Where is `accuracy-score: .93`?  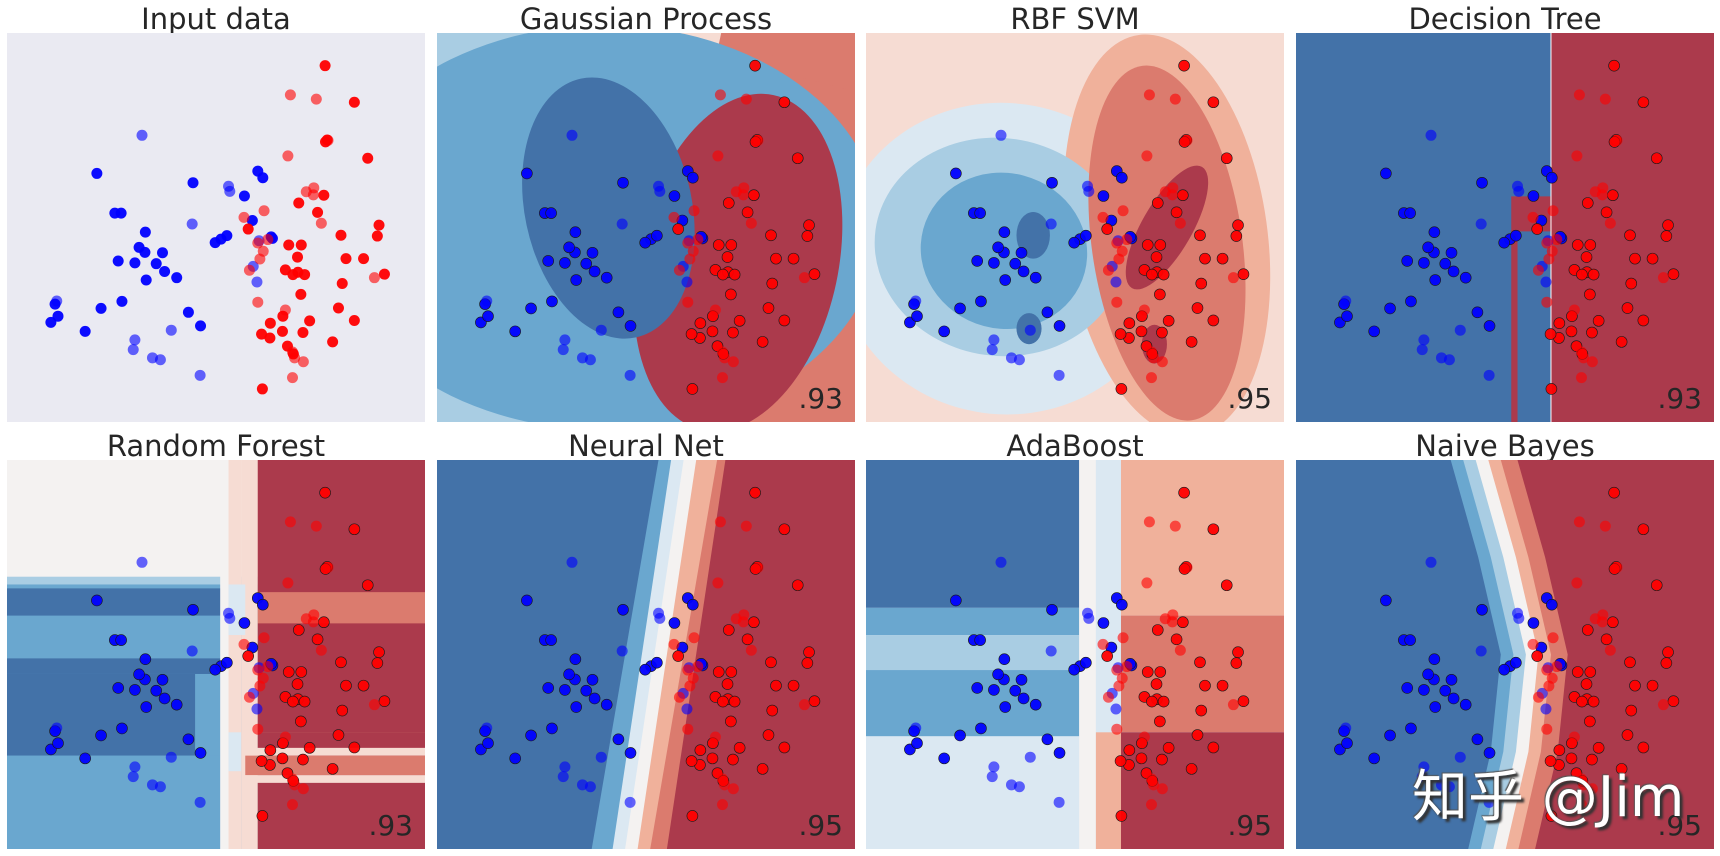
accuracy-score: .93 is located at coordinates (390, 825).